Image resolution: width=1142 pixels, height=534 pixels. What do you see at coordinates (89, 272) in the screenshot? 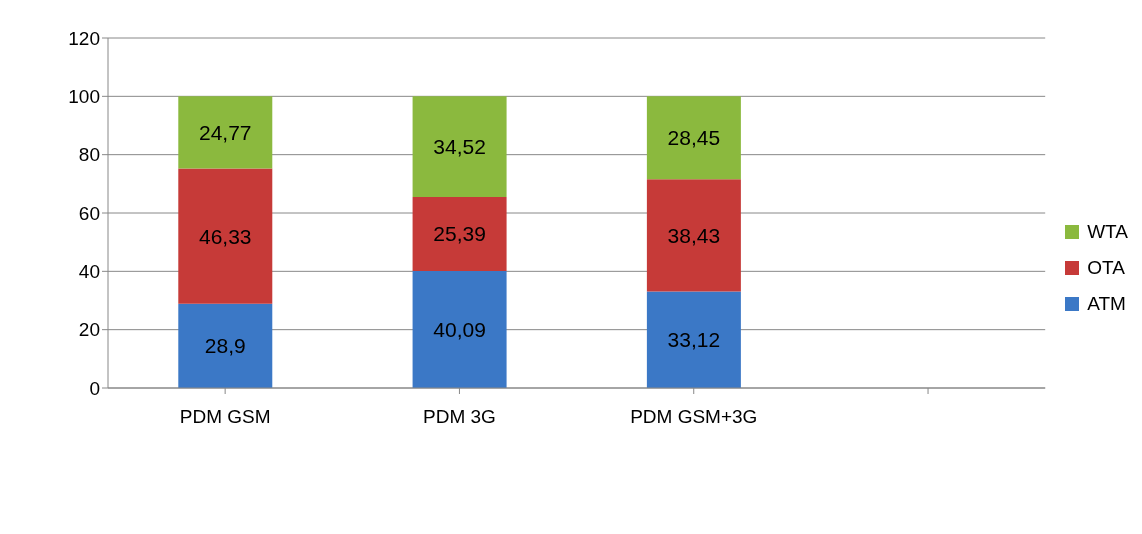
I see `y-tick-label: 40` at bounding box center [89, 272].